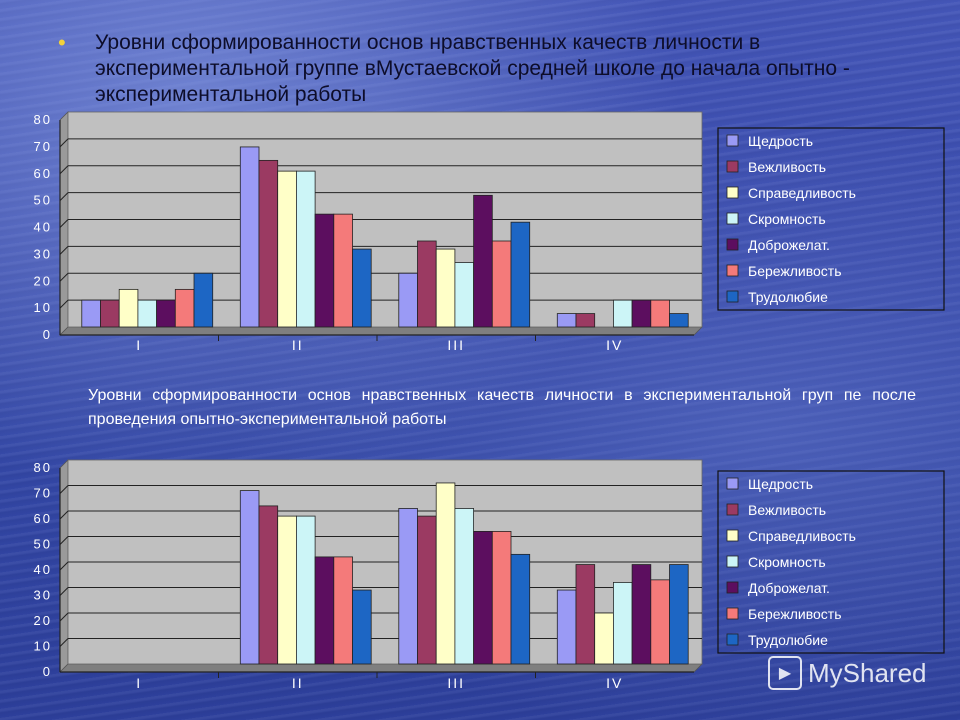 The image size is (960, 720). I want to click on watermark: ▶ MyShared, so click(847, 673).